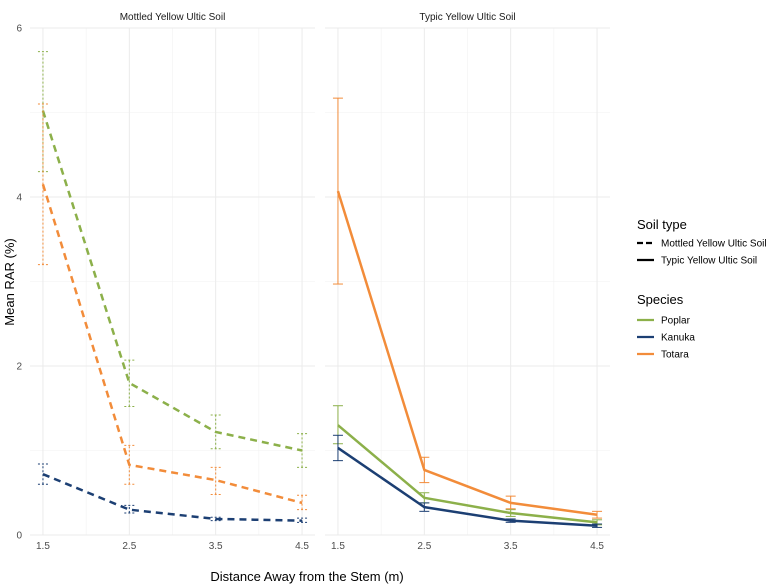 This screenshot has width=768, height=588. What do you see at coordinates (9, 281) in the screenshot?
I see `y-axis-title: Mean RAR (%)` at bounding box center [9, 281].